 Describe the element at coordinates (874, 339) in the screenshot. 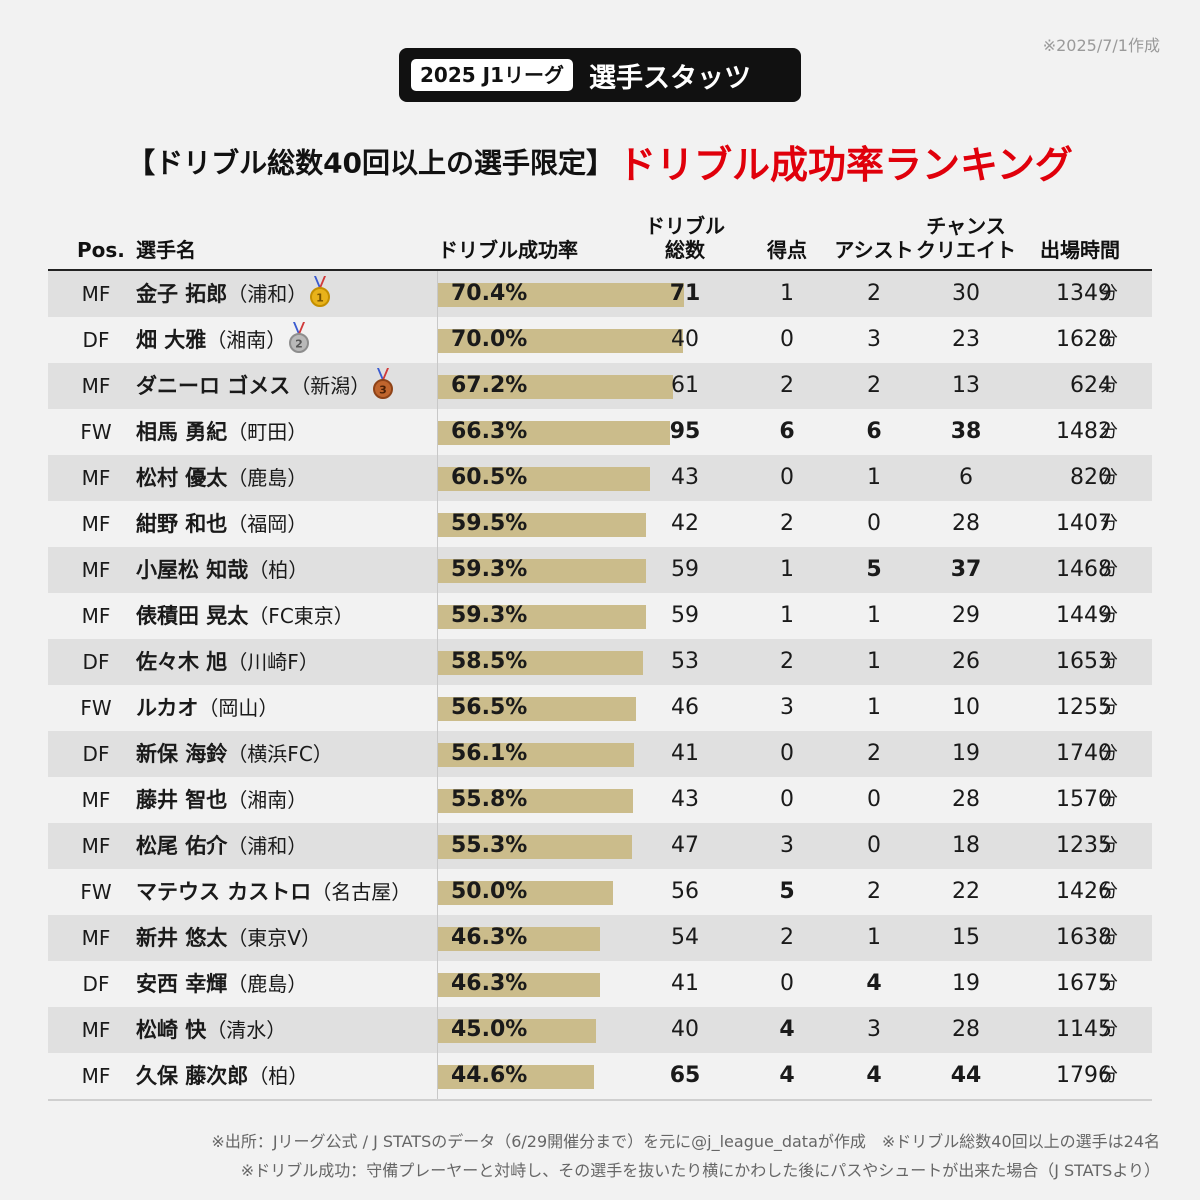

I see `assists: 3` at that location.